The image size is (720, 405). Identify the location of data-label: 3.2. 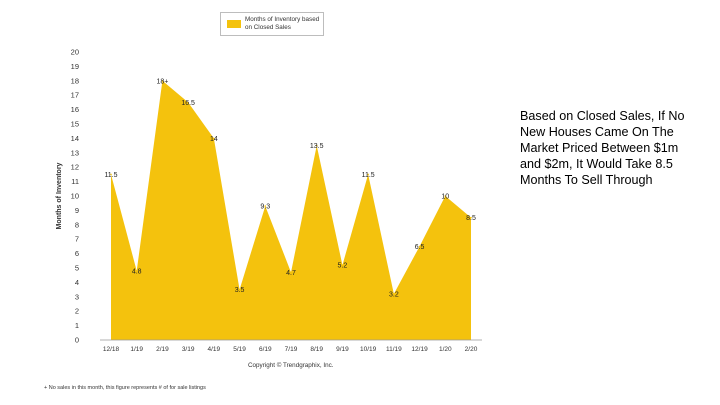
(394, 294).